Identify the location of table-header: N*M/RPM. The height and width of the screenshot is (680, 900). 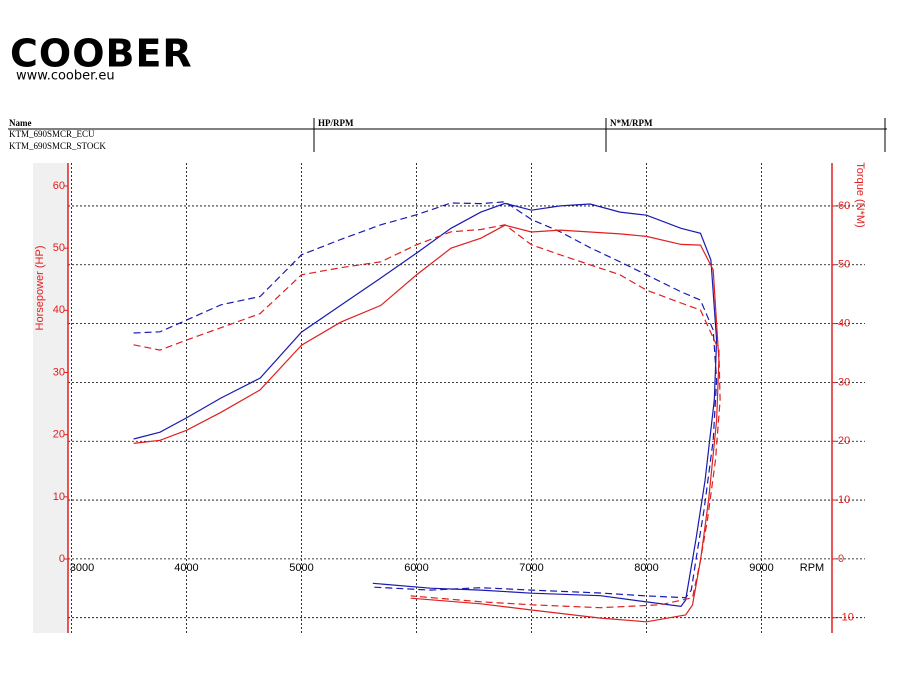
(631, 123).